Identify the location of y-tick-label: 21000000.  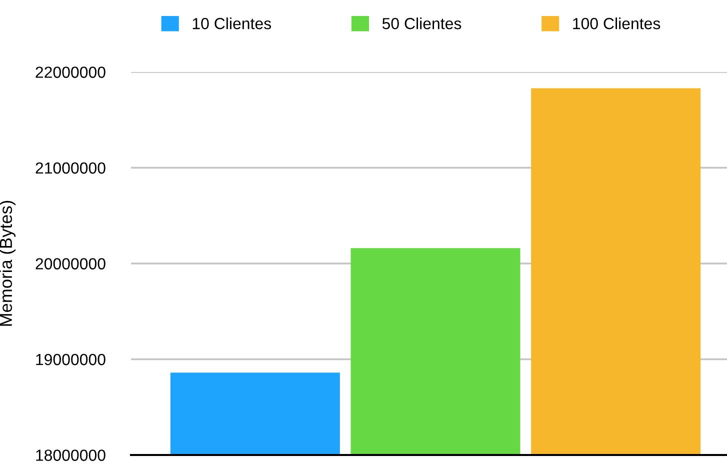
(71, 168).